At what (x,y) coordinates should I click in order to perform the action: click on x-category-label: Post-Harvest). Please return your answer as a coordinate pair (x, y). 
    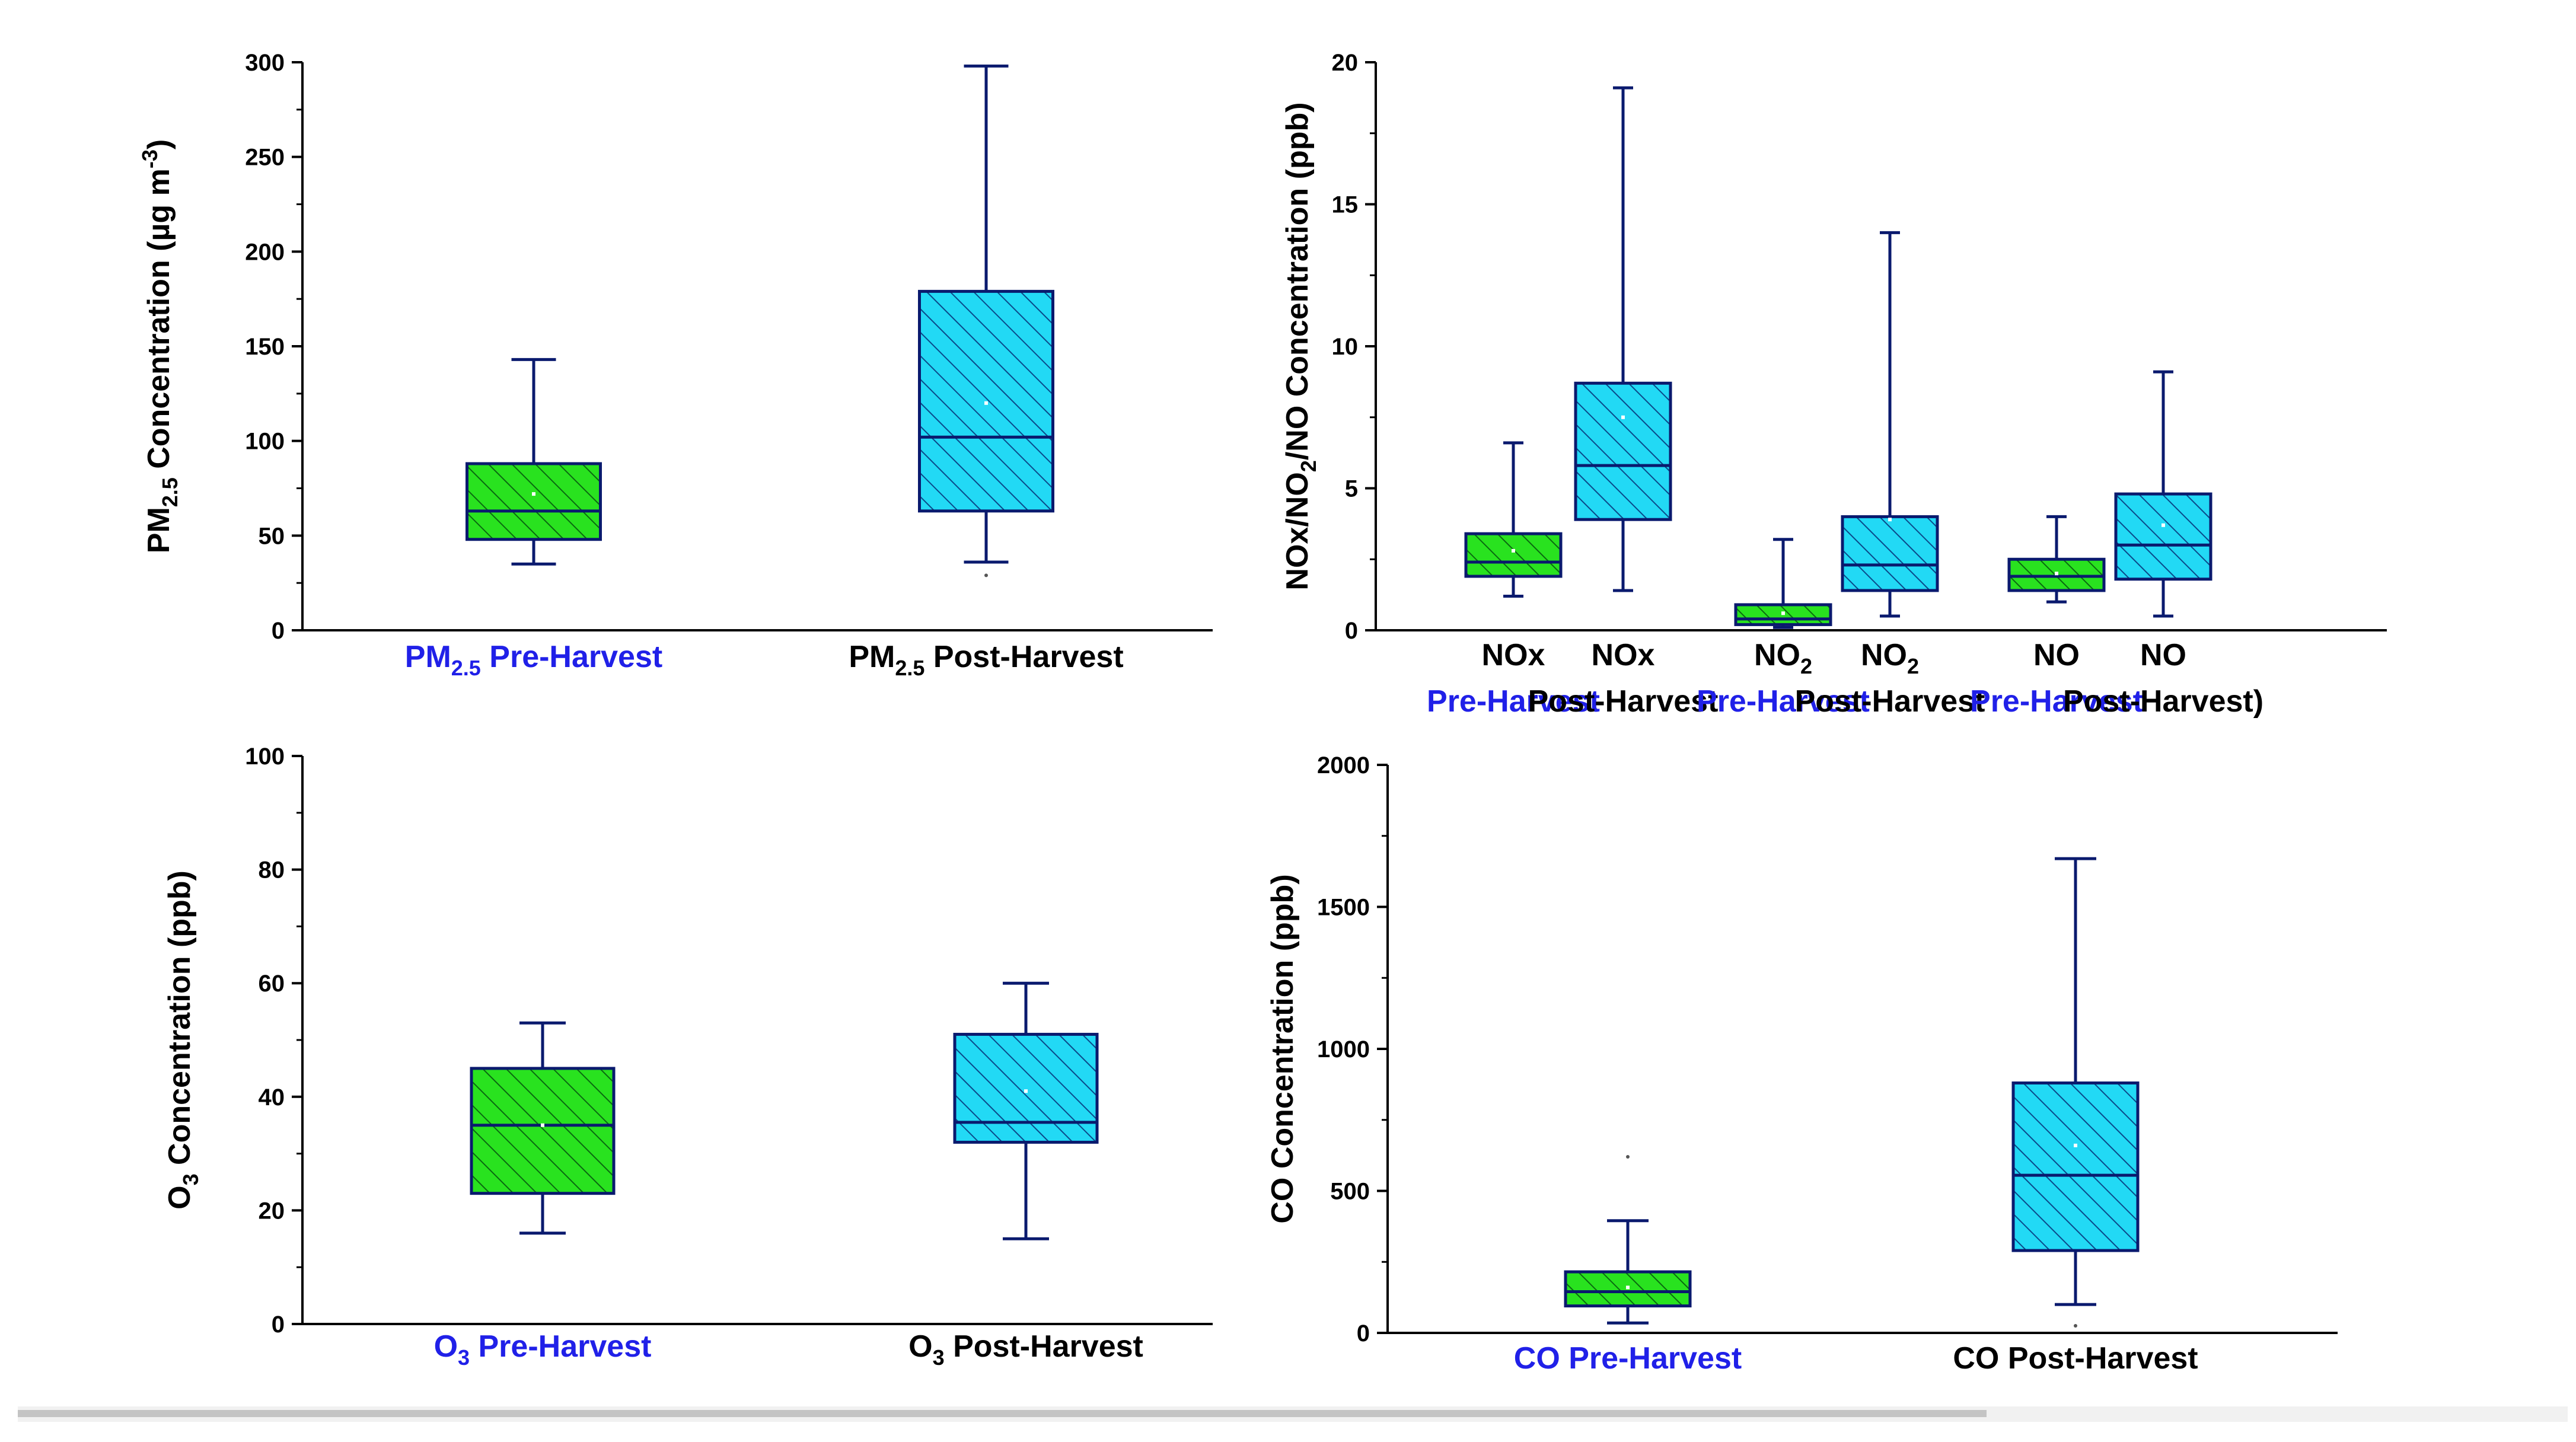
    Looking at the image, I should click on (2163, 701).